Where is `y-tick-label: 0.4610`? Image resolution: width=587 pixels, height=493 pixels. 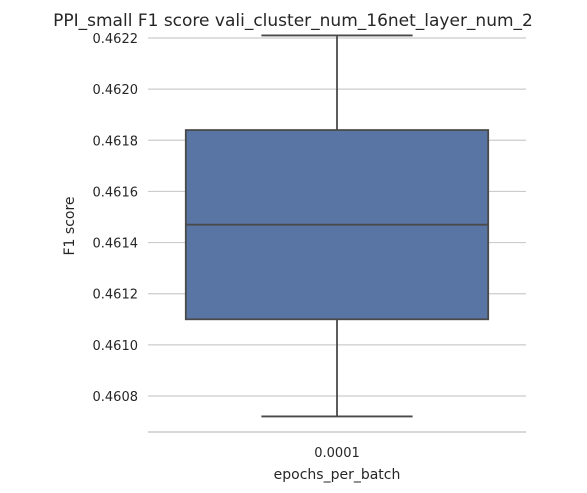
y-tick-label: 0.4610 is located at coordinates (116, 346).